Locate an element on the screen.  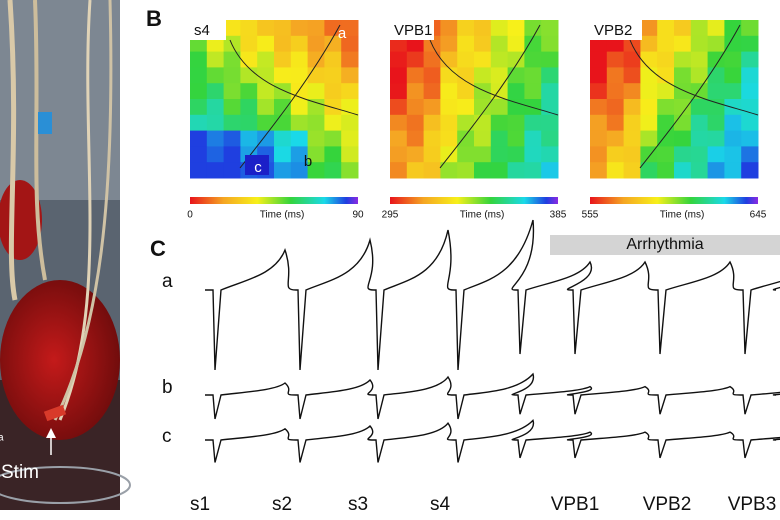
ecg-trace is located at coordinates (492, 396).